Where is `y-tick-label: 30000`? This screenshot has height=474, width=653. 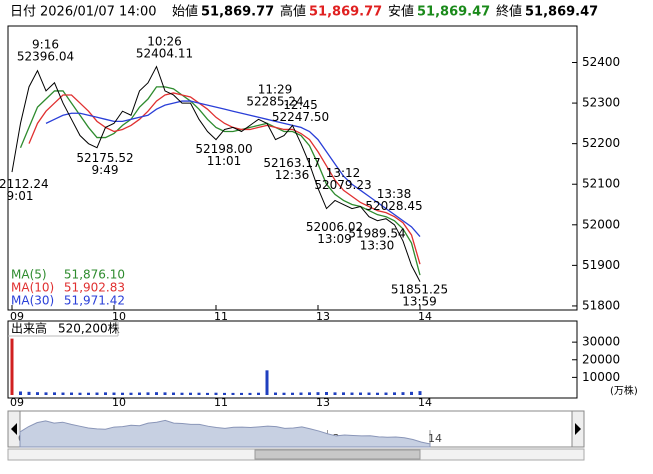 y-tick-label: 30000 is located at coordinates (601, 342).